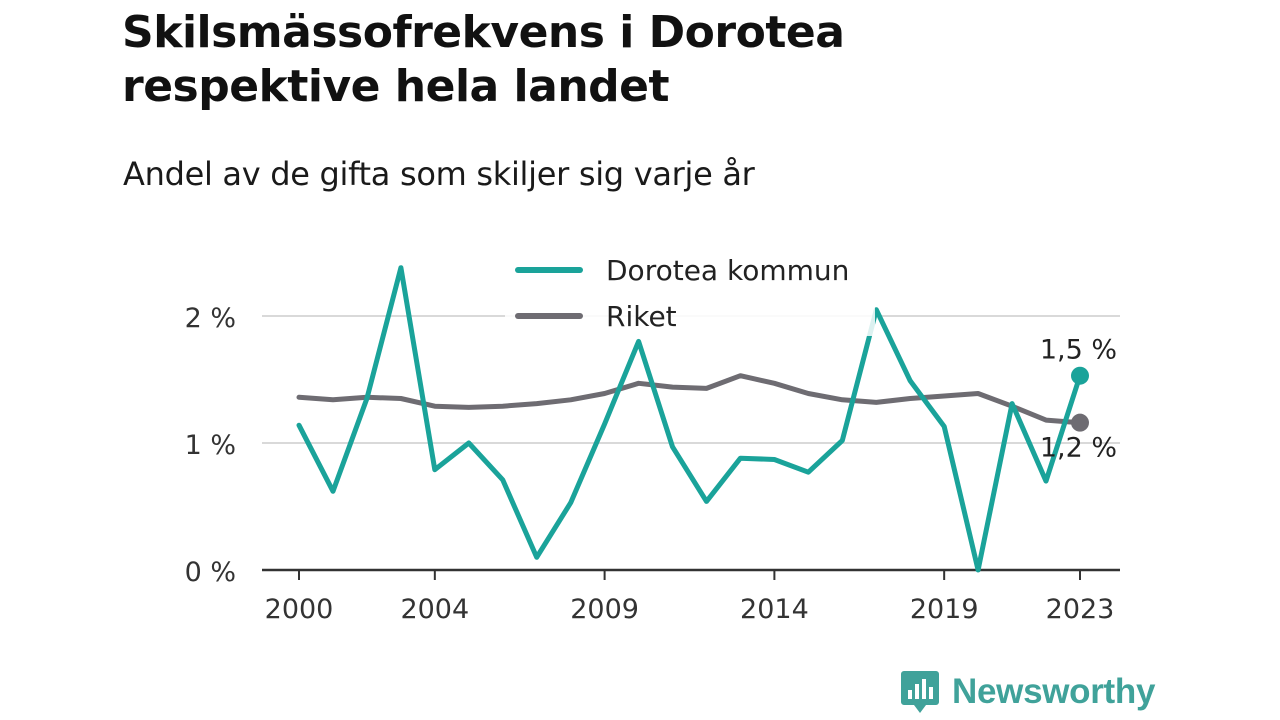  What do you see at coordinates (1078, 399) in the screenshot?
I see `end-labels: 1,5 % 1,2 %` at bounding box center [1078, 399].